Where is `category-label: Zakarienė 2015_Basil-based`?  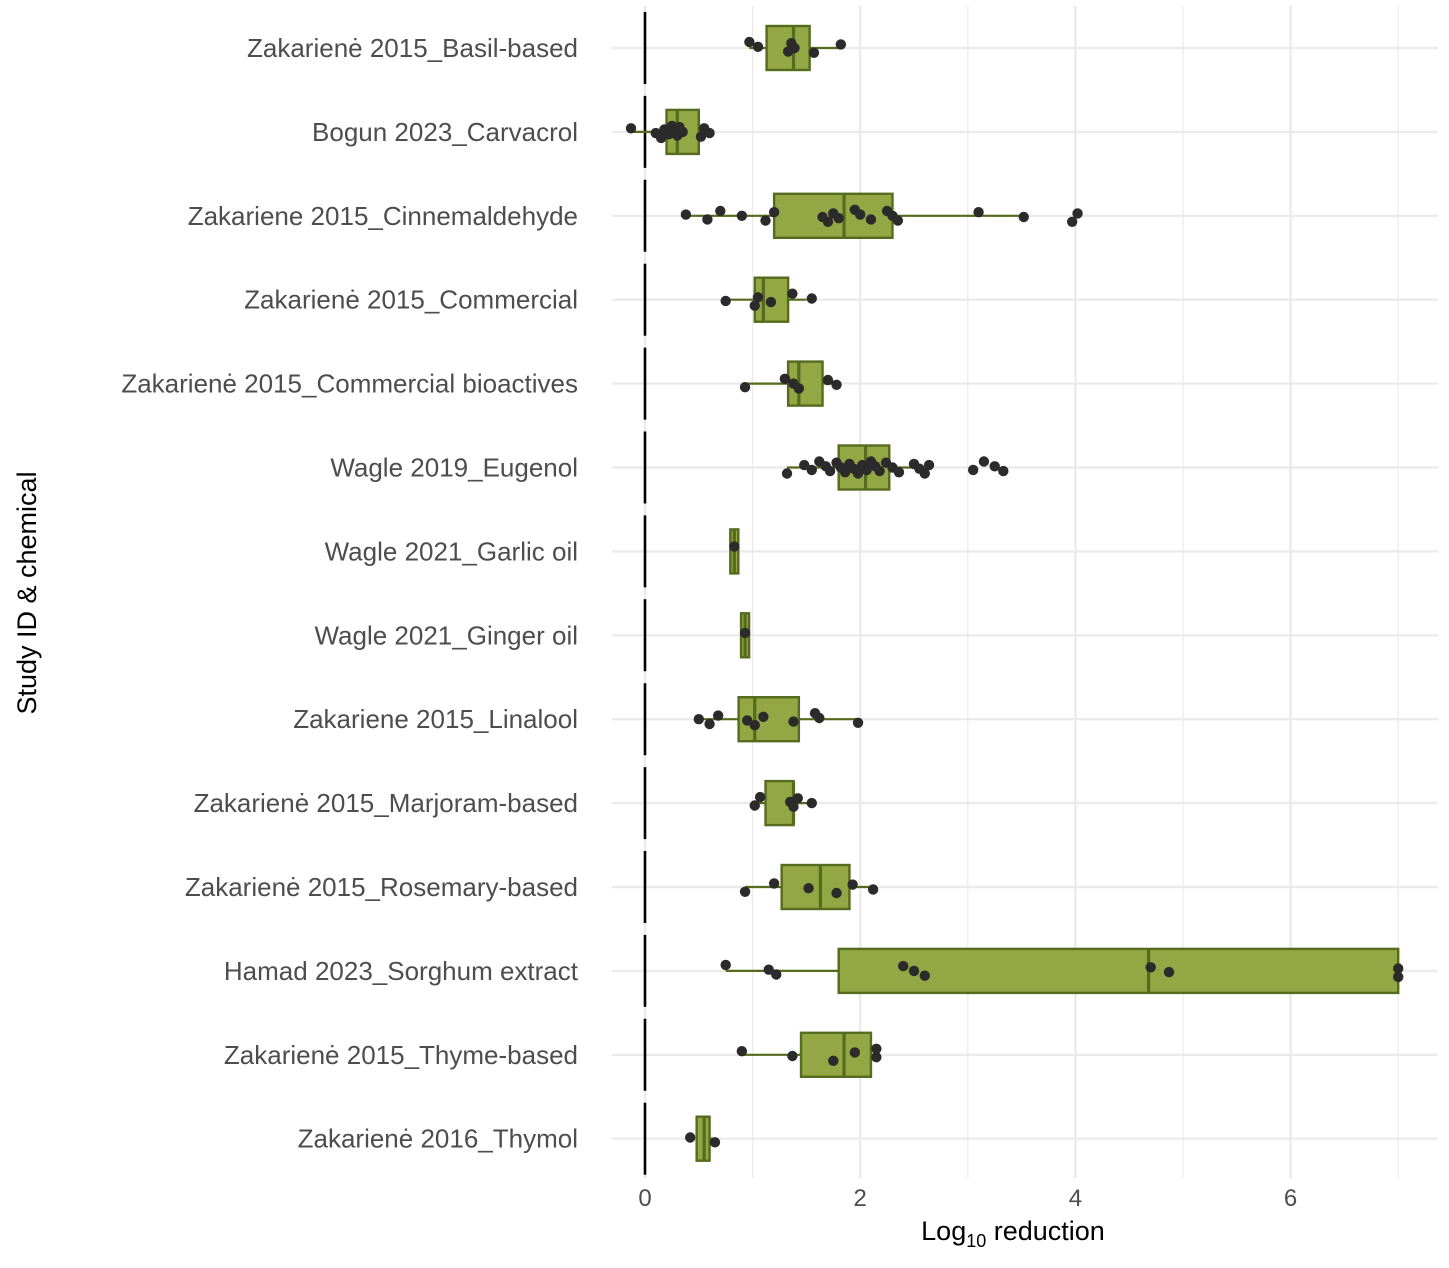
category-label: Zakarienė 2015_Basil-based is located at coordinates (412, 48).